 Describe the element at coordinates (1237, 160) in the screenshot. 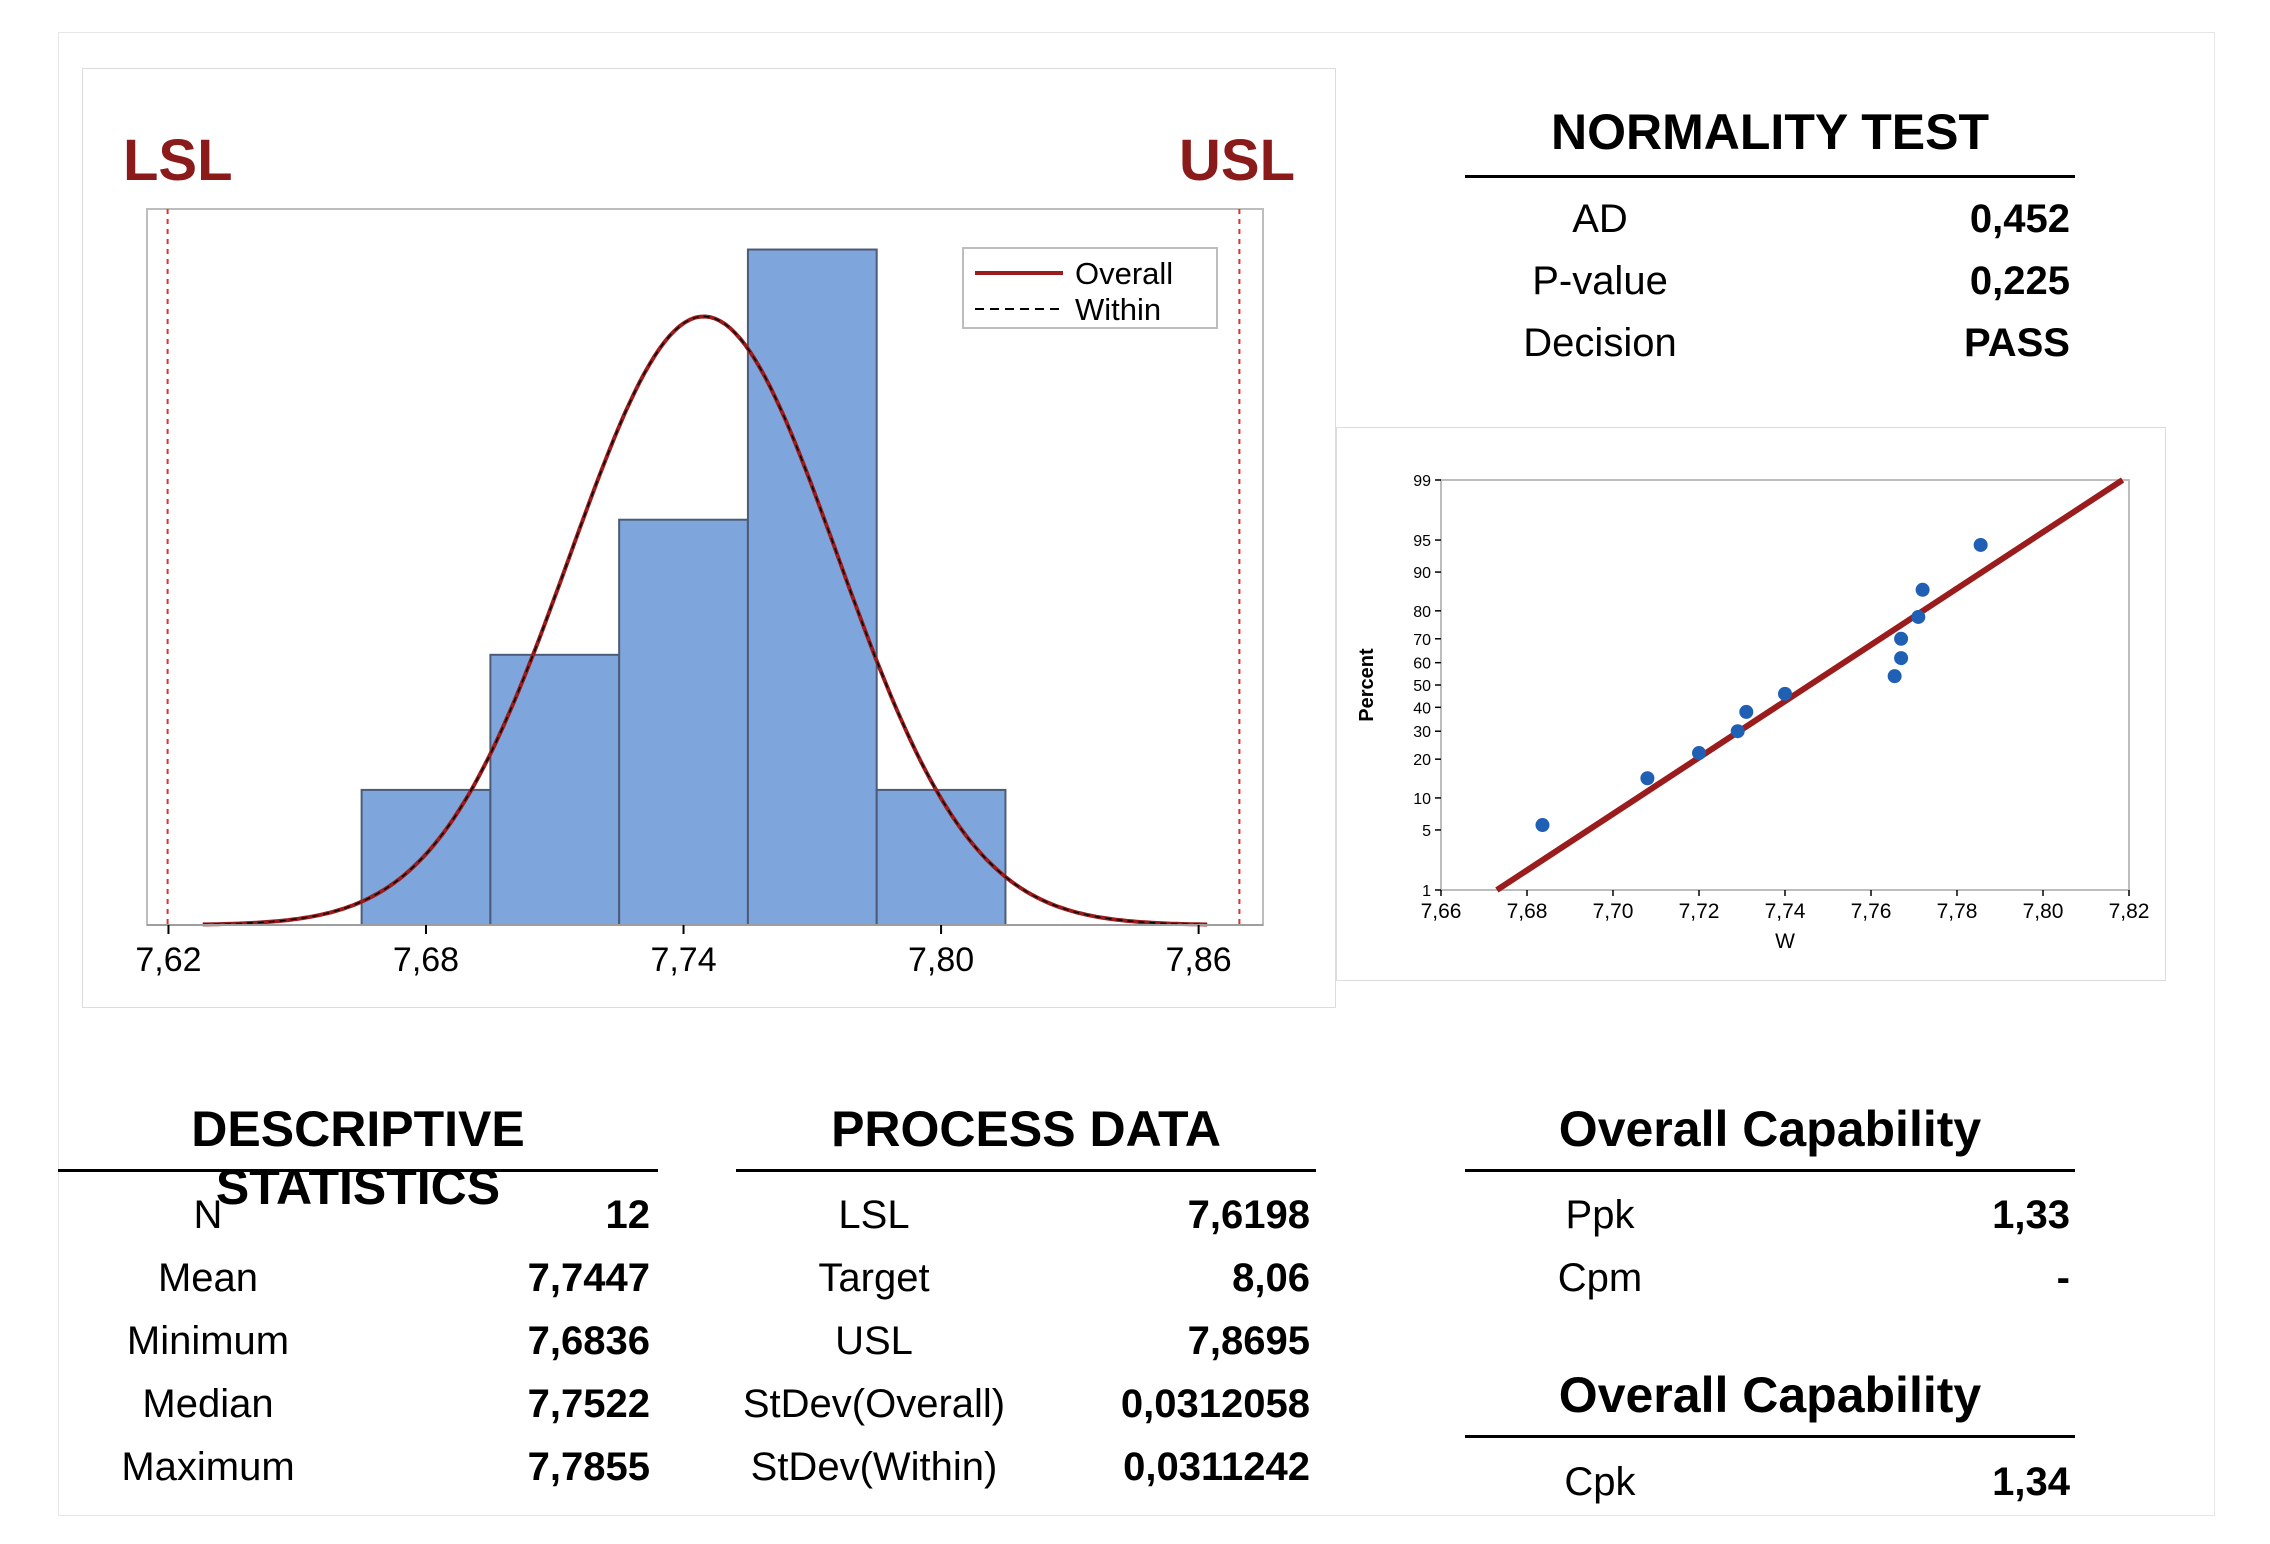

I see `usl-label: USL` at that location.